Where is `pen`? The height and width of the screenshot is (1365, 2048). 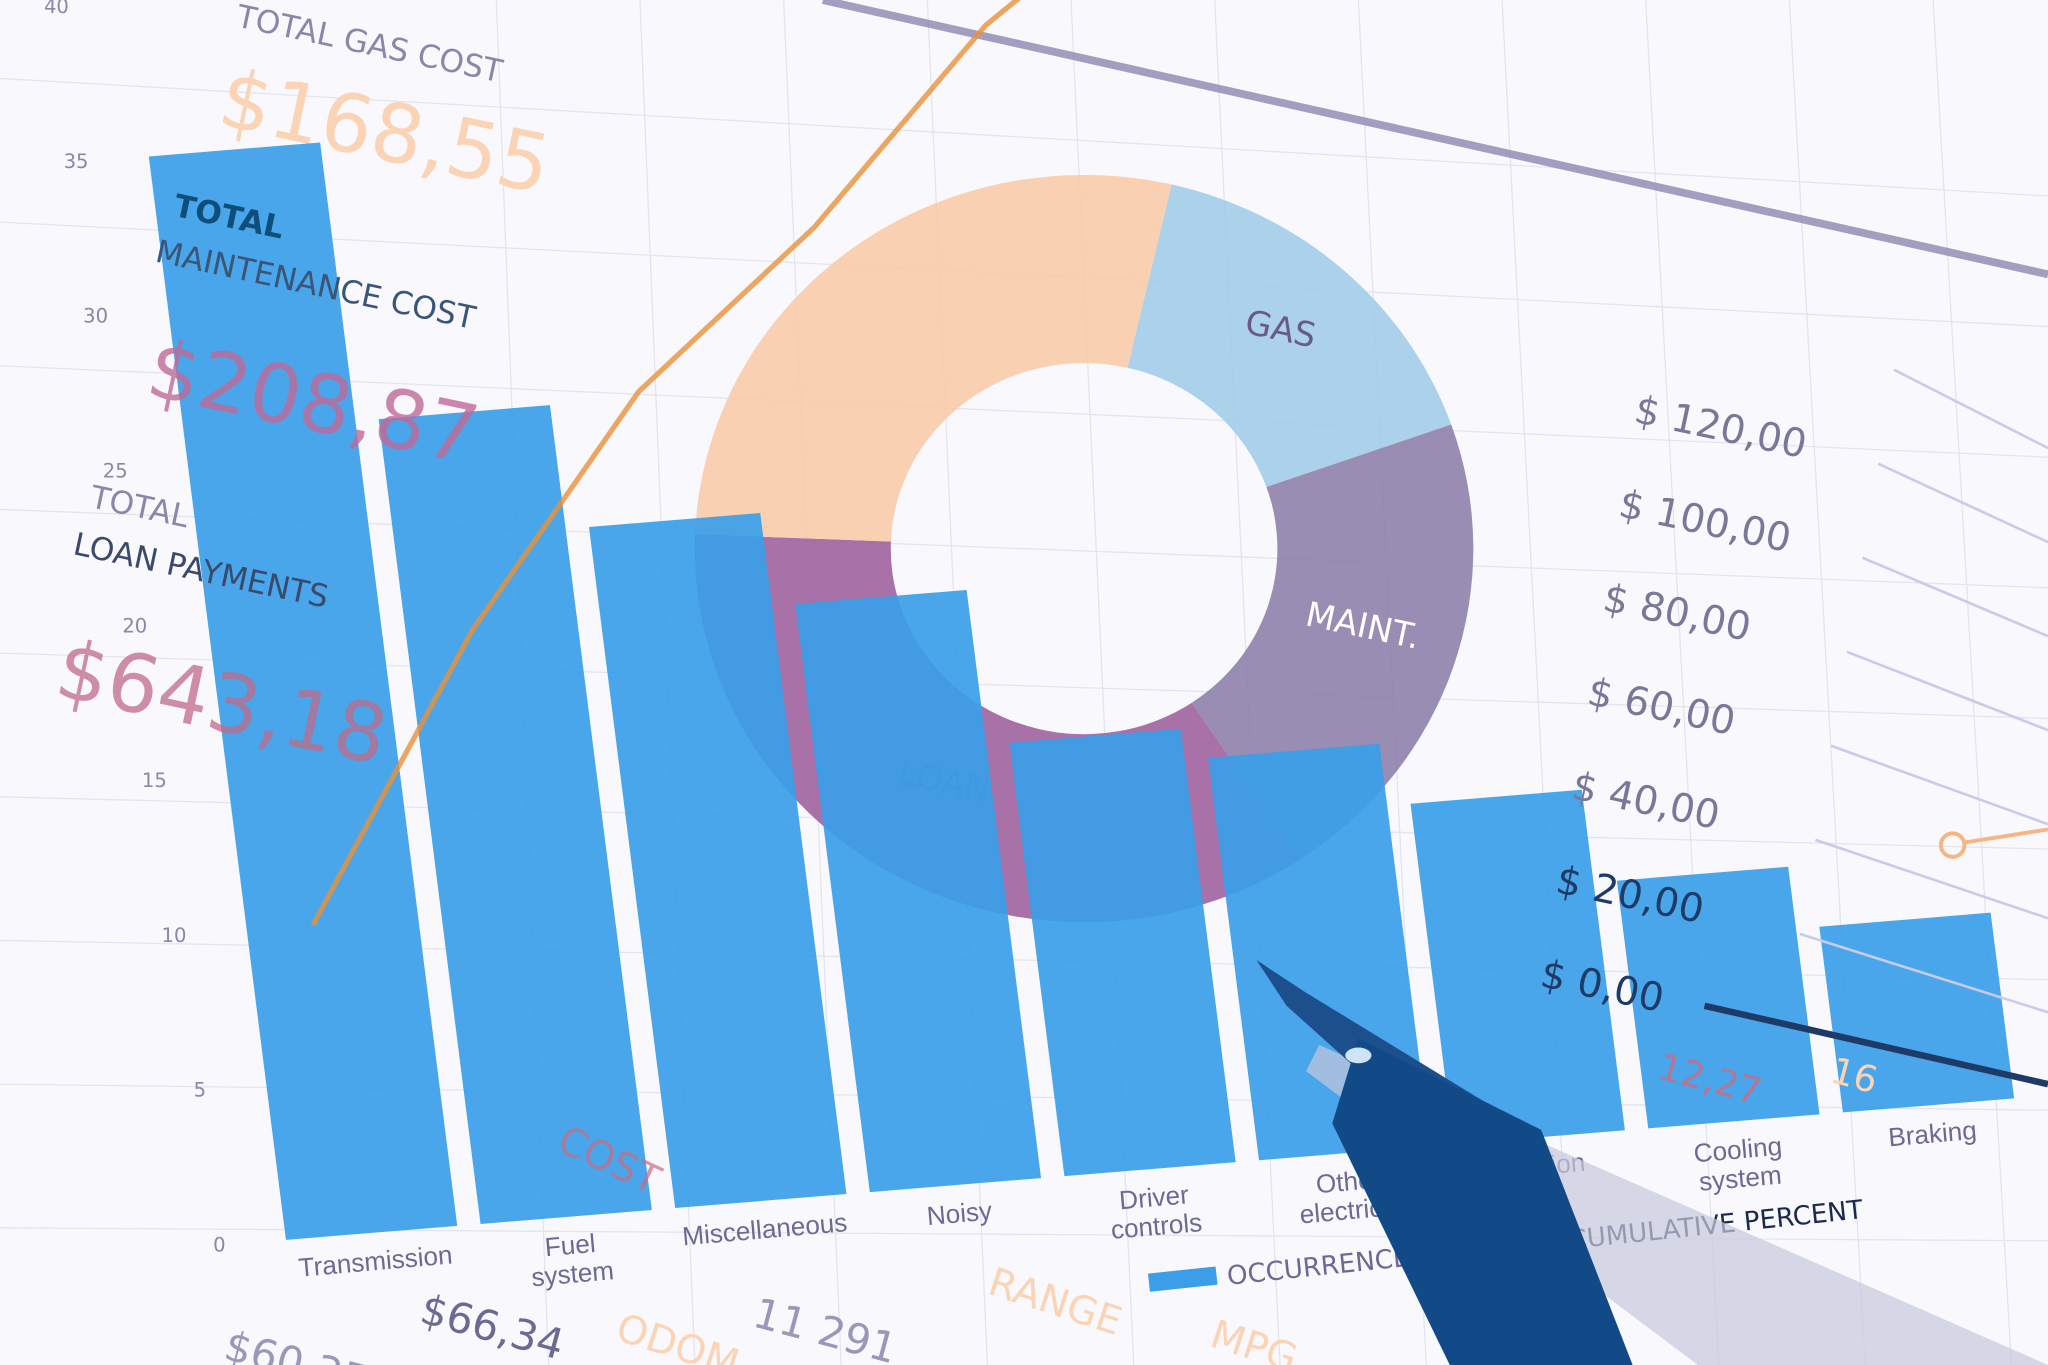
pen is located at coordinates (1652, 1162).